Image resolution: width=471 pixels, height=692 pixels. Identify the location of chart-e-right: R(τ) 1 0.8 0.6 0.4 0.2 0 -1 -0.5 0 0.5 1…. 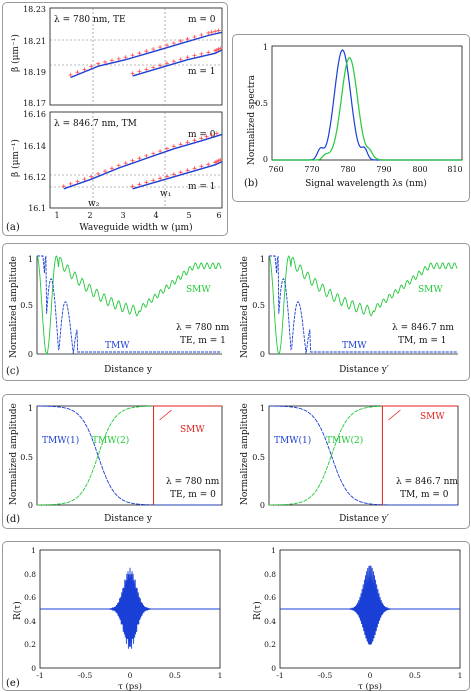
(357, 619).